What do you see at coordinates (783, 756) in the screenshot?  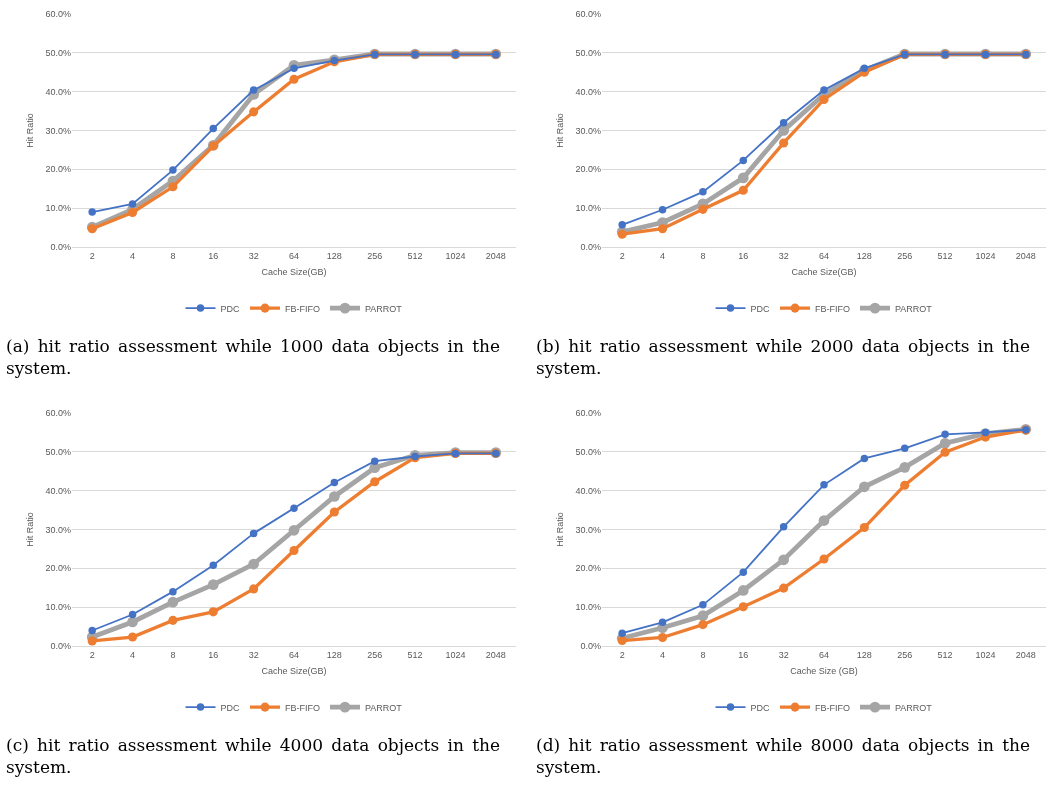 I see `text: (d) hit ratio assessment while 8000 data objects in the system.` at bounding box center [783, 756].